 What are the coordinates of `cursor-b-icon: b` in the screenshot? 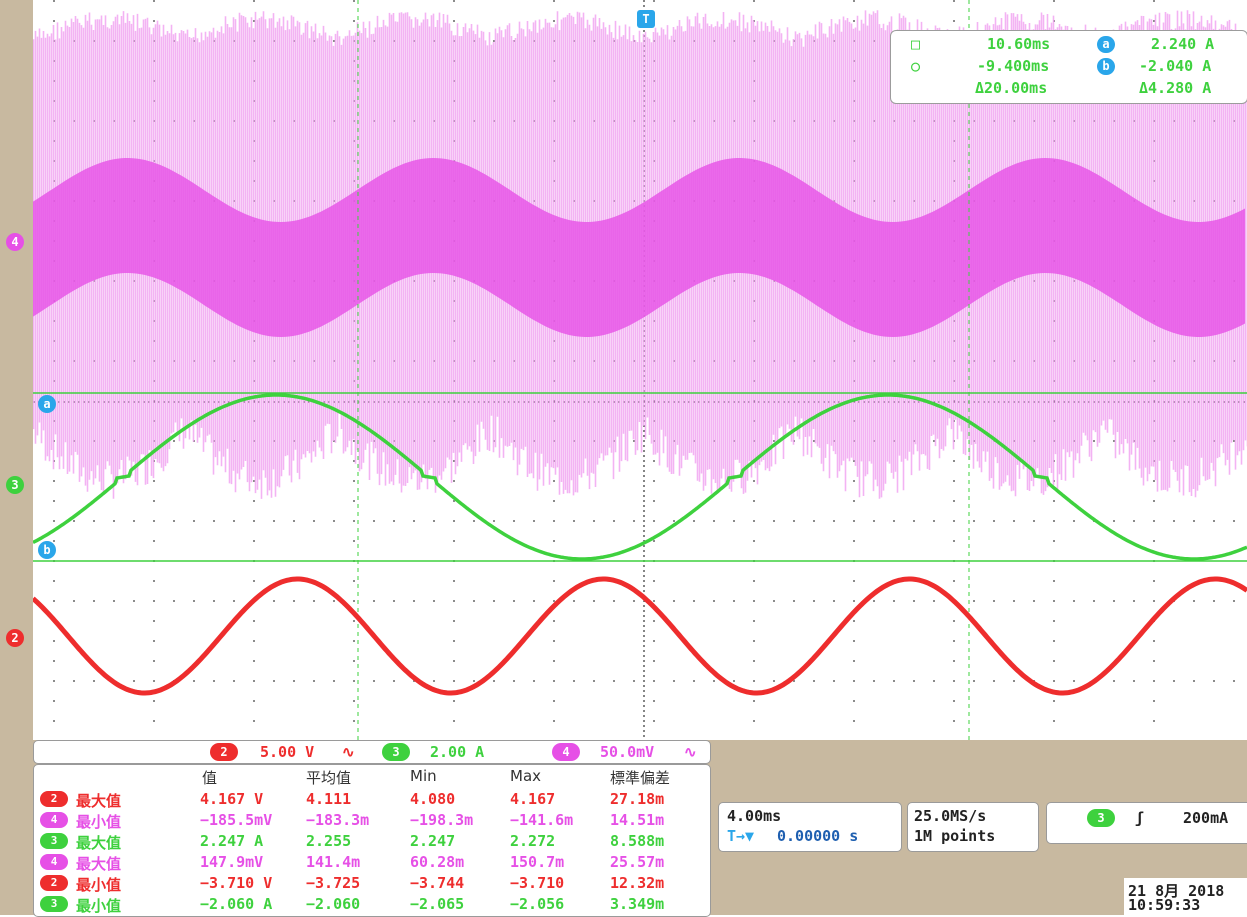 It's located at (1106, 66).